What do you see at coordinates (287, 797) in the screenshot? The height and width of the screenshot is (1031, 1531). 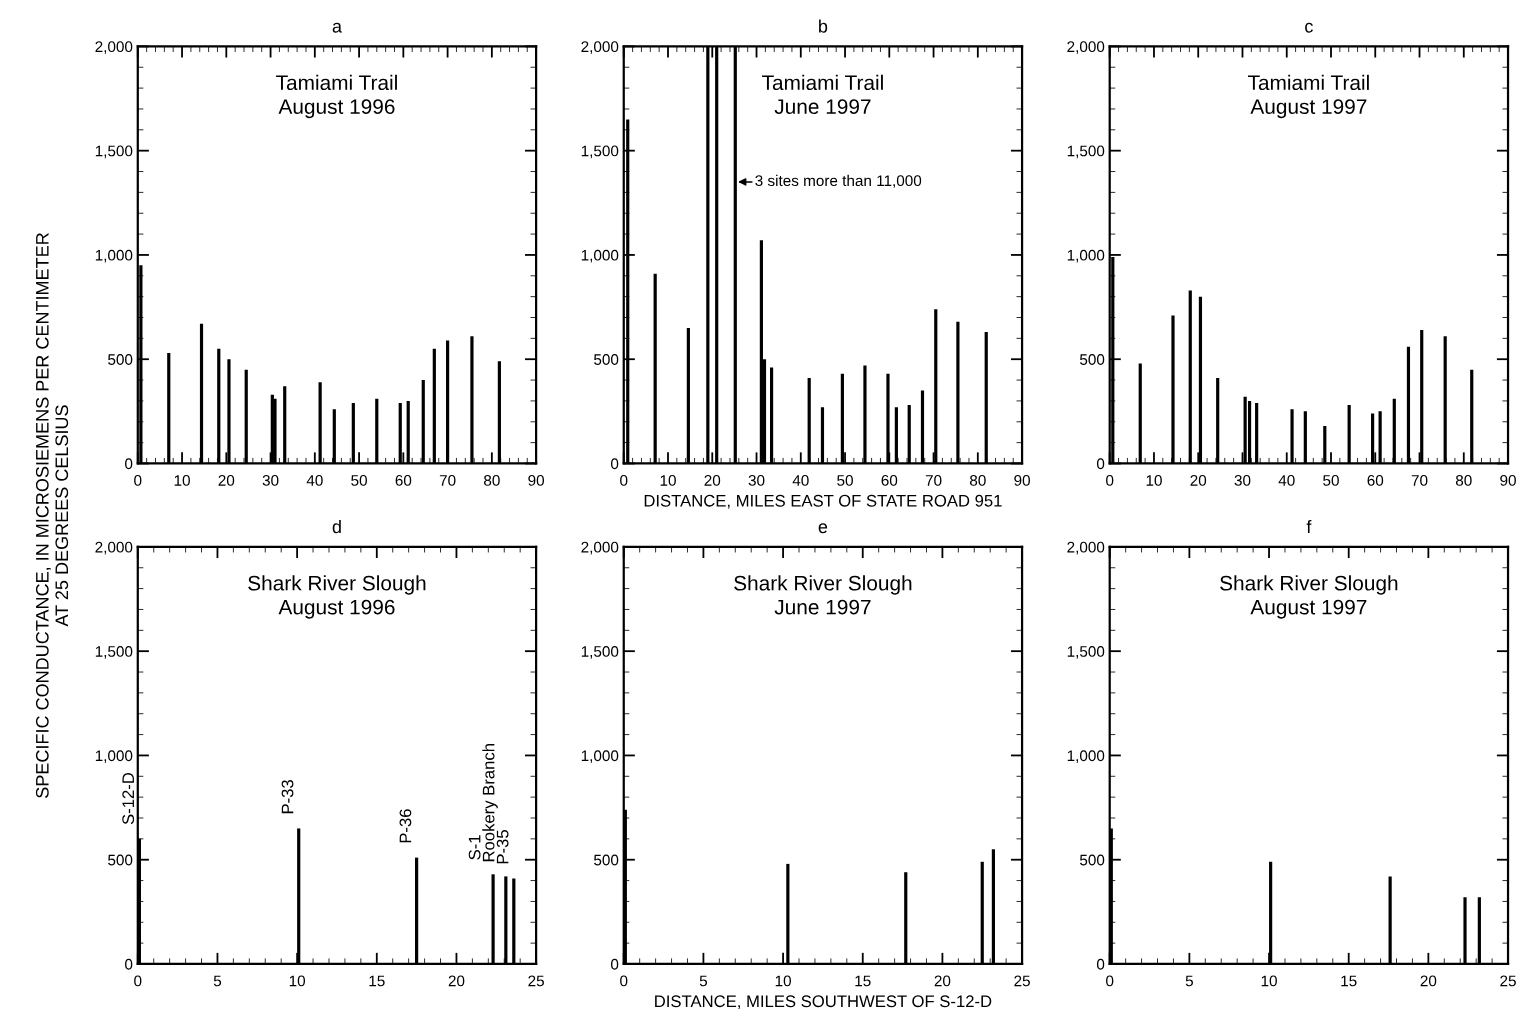 I see `annotation: P-33` at bounding box center [287, 797].